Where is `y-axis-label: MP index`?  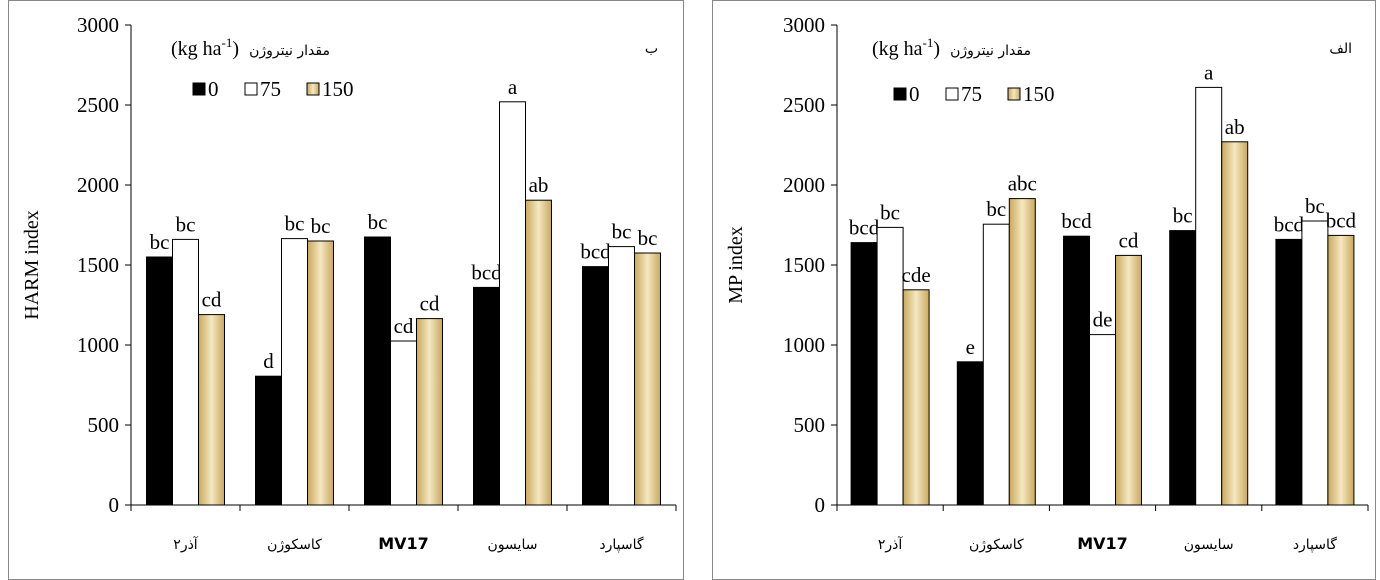
y-axis-label: MP index is located at coordinates (736, 265).